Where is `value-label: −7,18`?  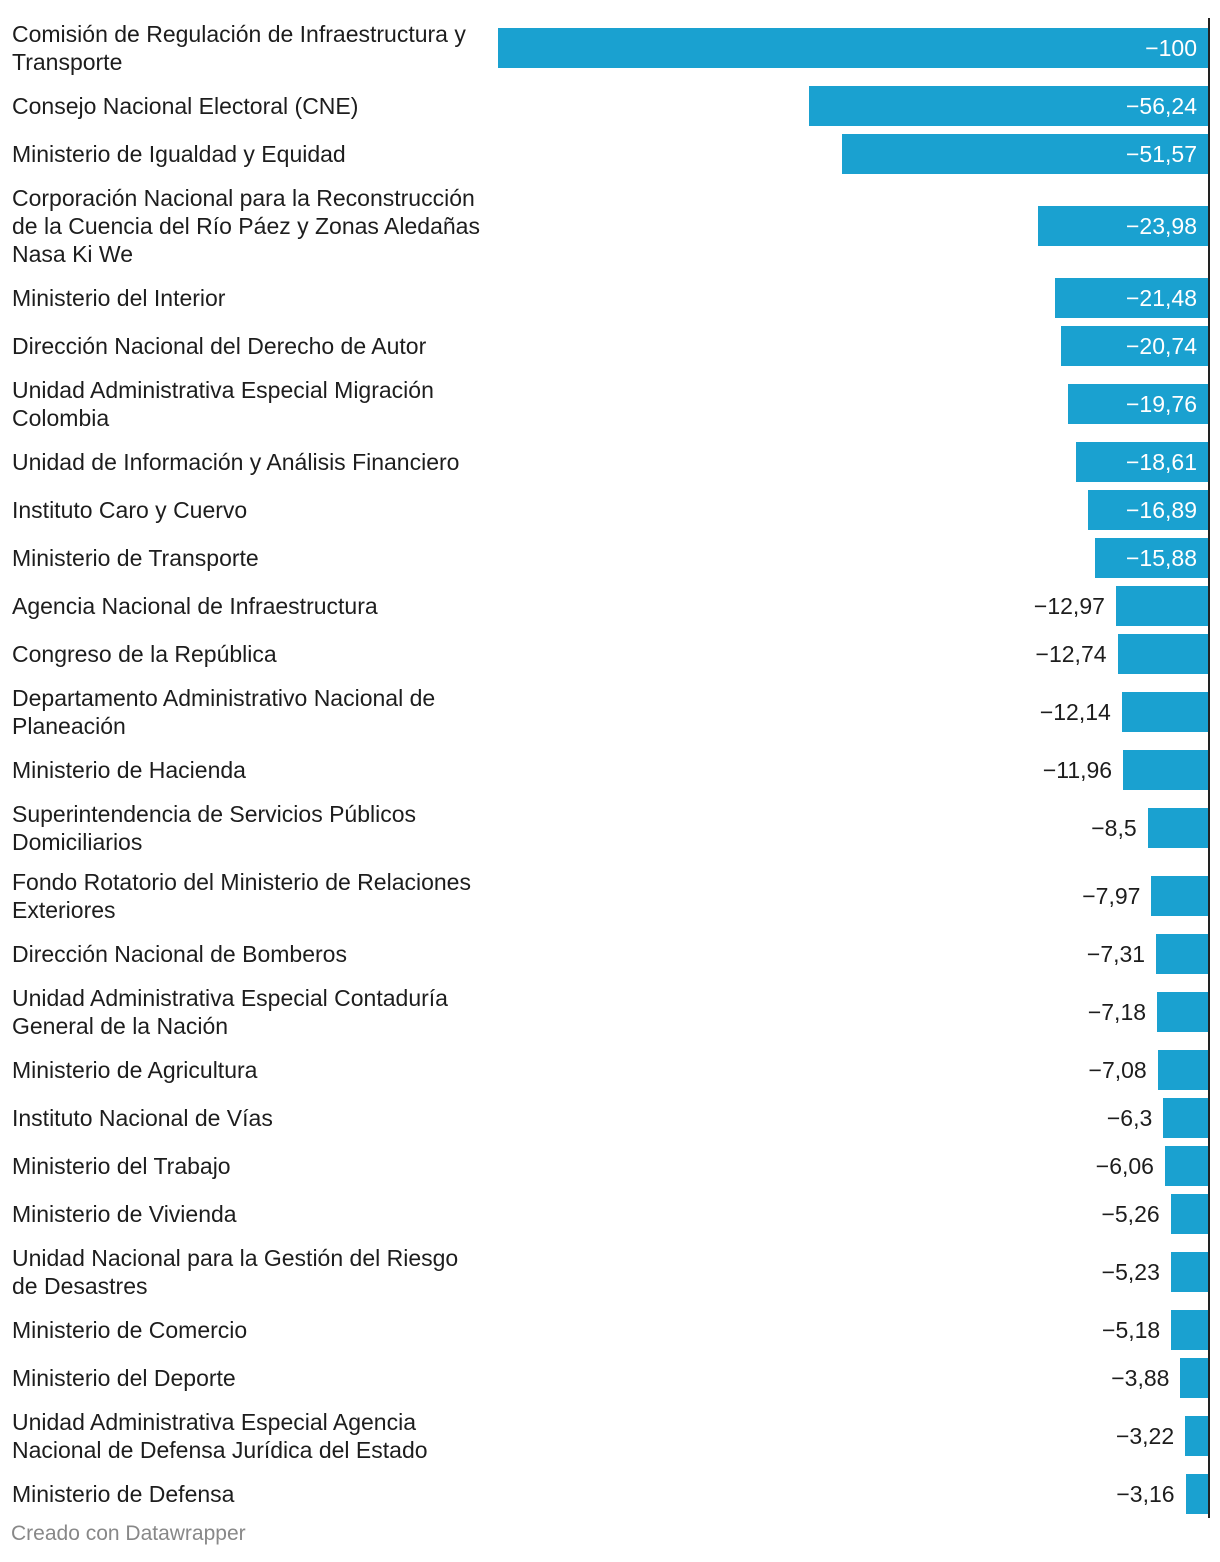
value-label: −7,18 is located at coordinates (1117, 1012).